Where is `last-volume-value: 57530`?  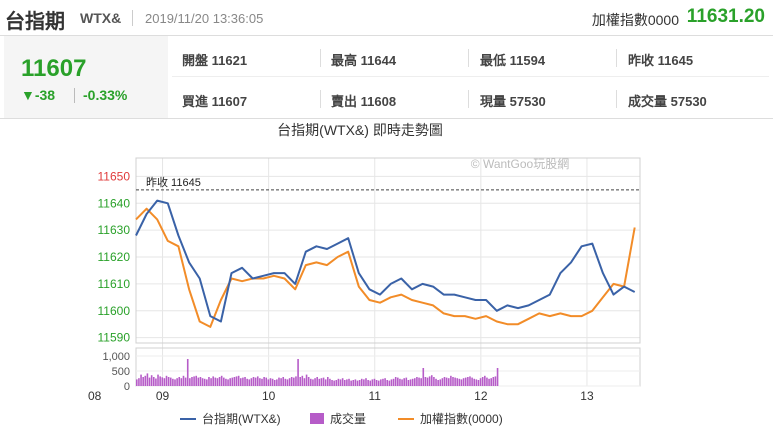
last-volume-value: 57530 is located at coordinates (527, 101).